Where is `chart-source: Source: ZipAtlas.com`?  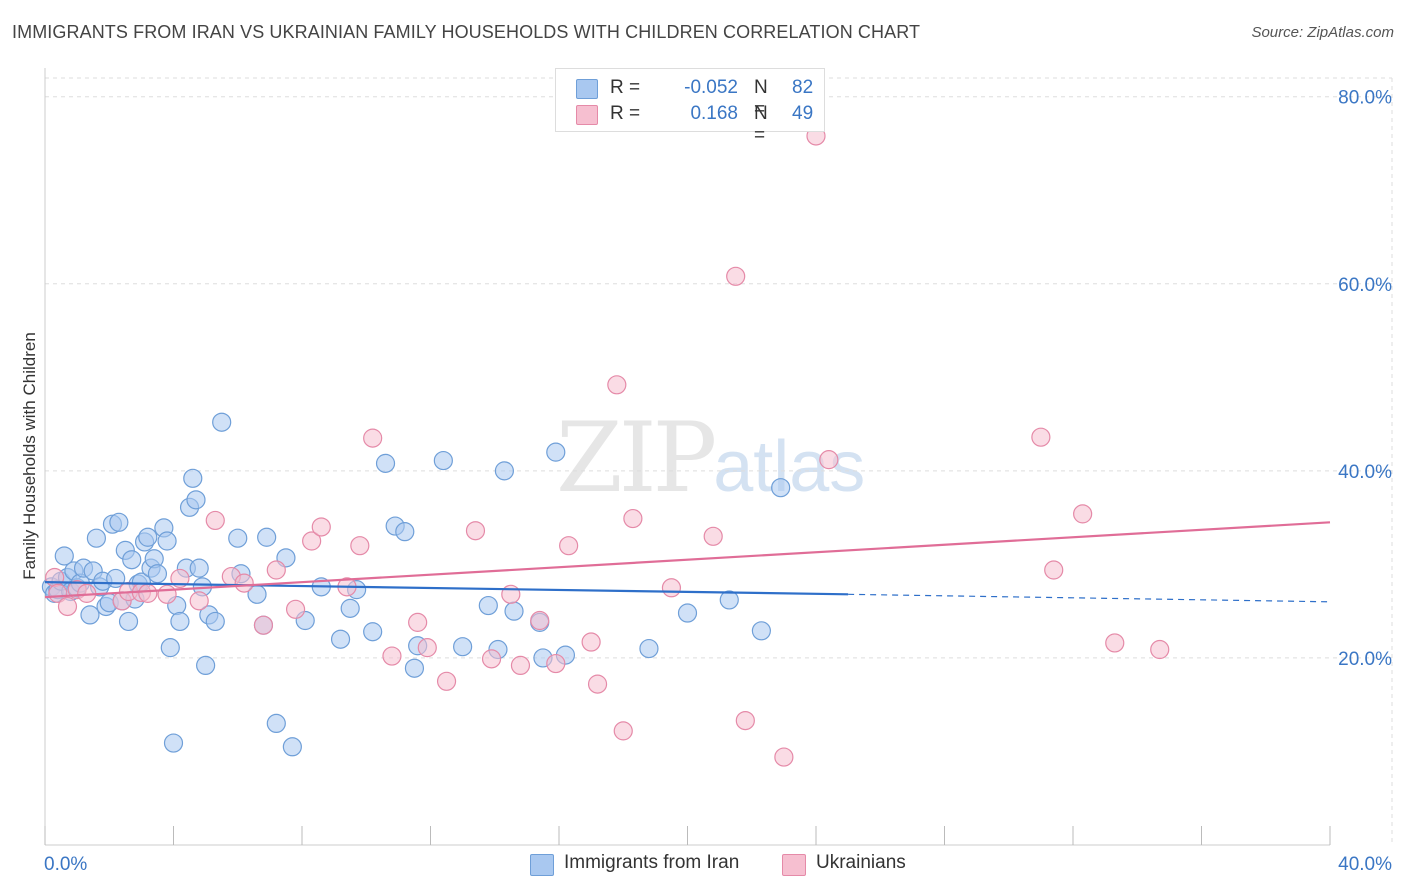 chart-source: Source: ZipAtlas.com is located at coordinates (1322, 32).